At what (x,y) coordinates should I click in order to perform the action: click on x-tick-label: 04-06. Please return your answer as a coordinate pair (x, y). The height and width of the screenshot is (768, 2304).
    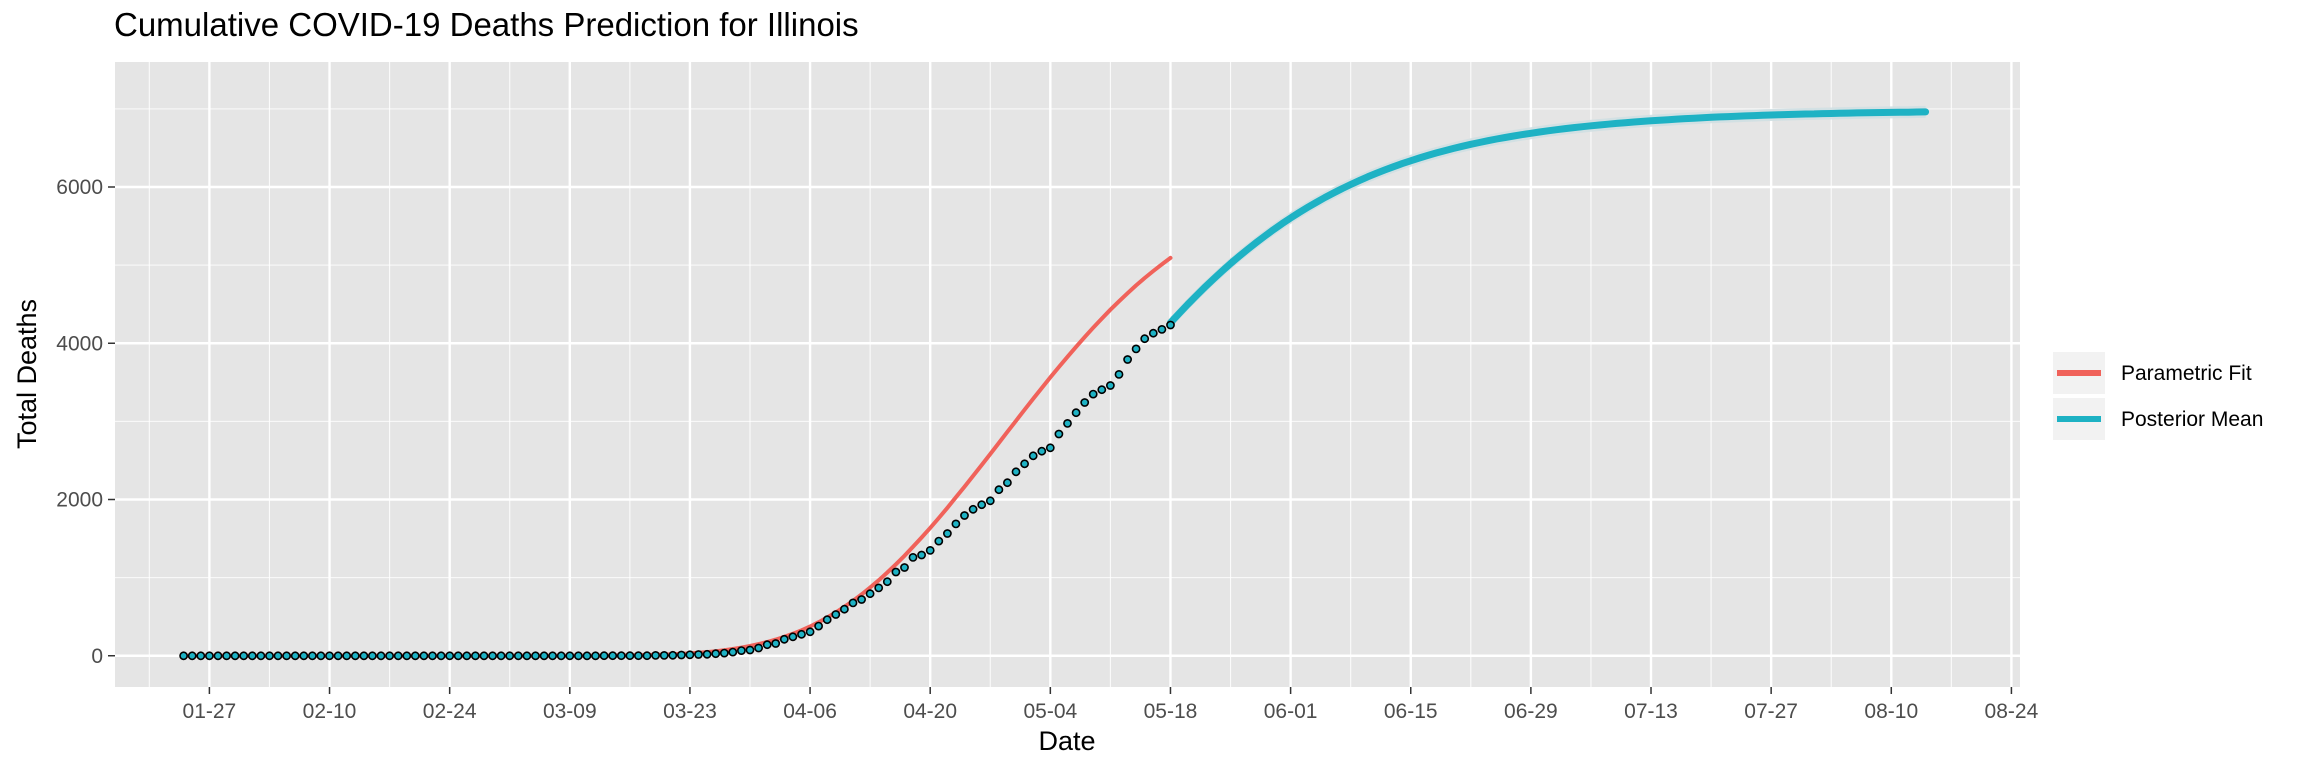
    Looking at the image, I should click on (810, 711).